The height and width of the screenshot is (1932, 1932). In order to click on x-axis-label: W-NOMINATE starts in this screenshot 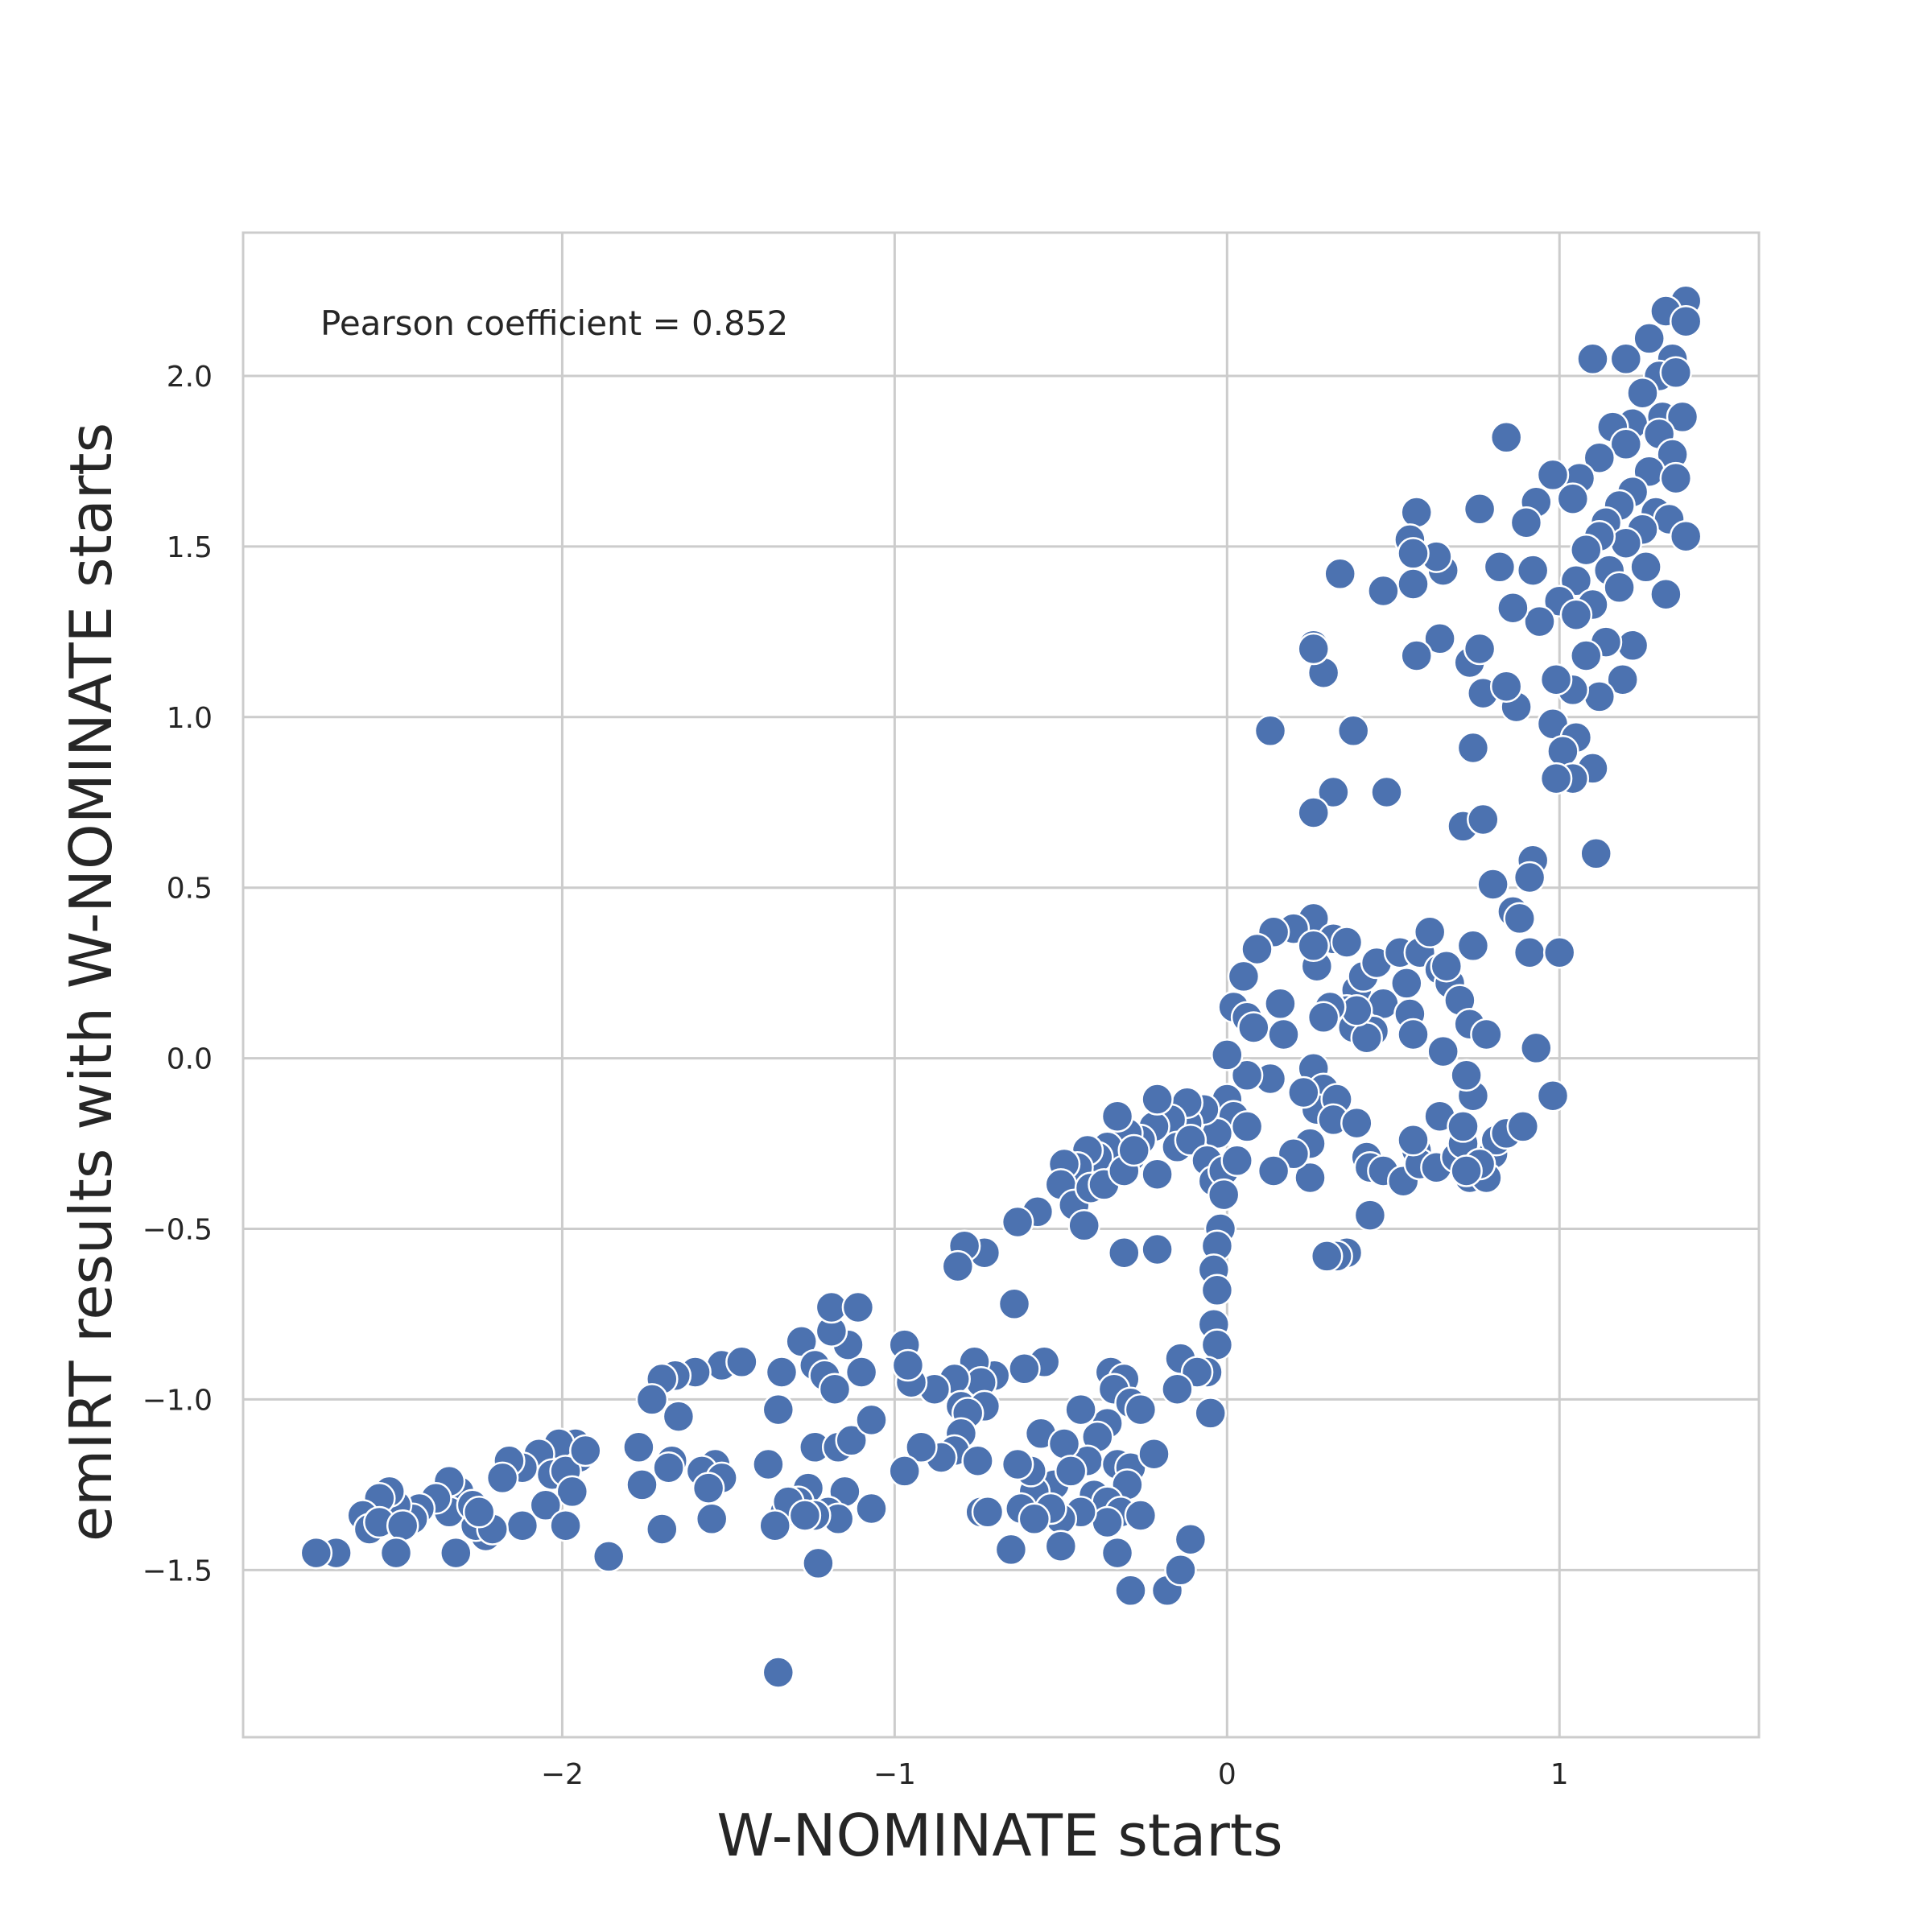, I will do `click(999, 1835)`.